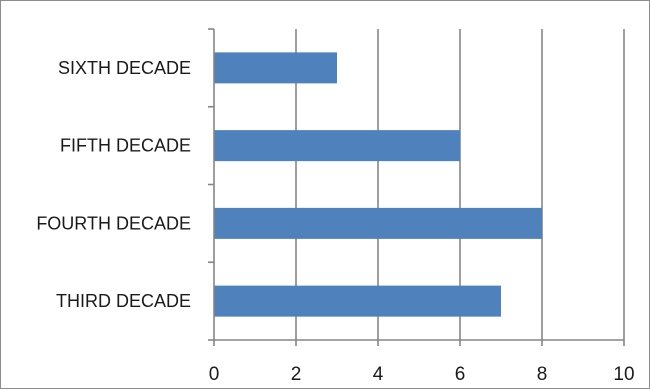 Image resolution: width=650 pixels, height=390 pixels. What do you see at coordinates (378, 374) in the screenshot?
I see `x-tick-label-4: 4` at bounding box center [378, 374].